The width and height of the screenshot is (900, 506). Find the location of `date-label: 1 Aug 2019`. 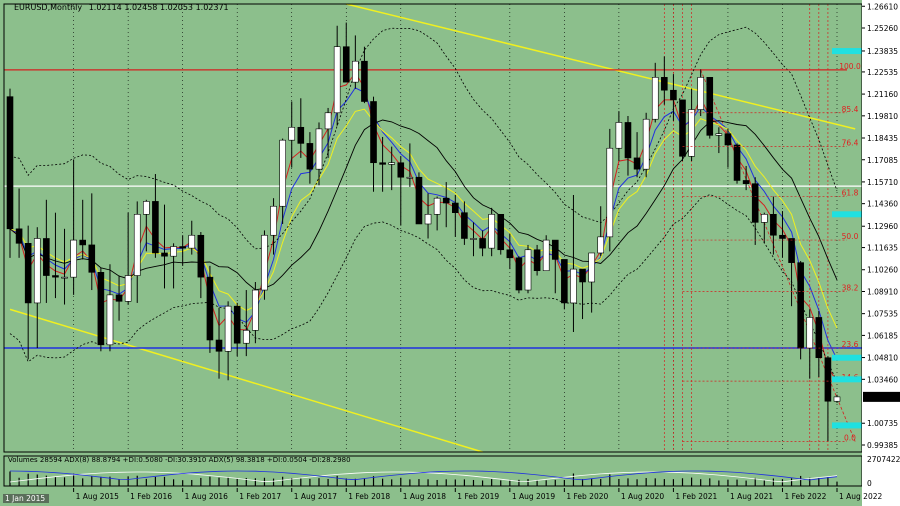

date-label: 1 Aug 2019 is located at coordinates (533, 496).